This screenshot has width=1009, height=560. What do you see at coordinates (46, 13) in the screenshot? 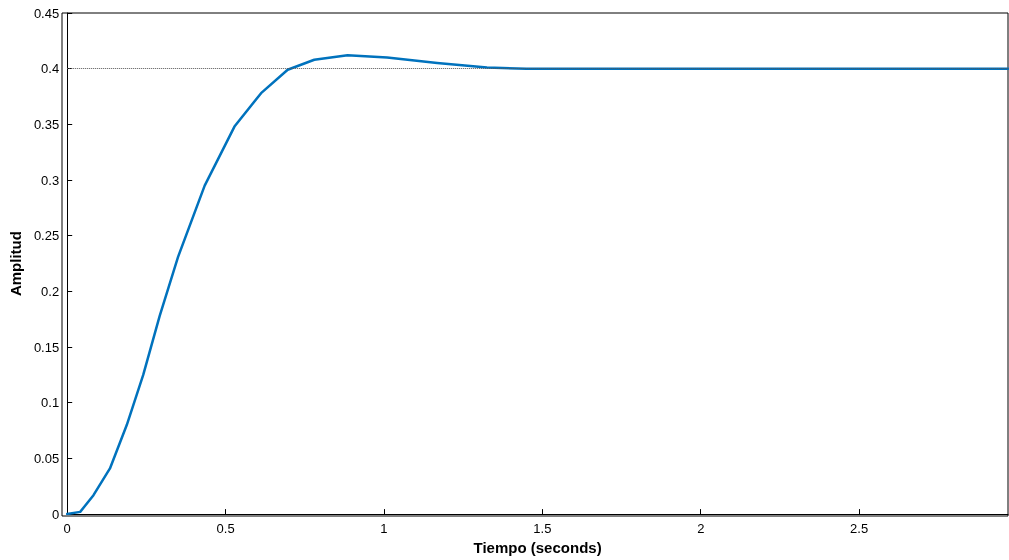
I see `y-tick-label: 0.45` at bounding box center [46, 13].